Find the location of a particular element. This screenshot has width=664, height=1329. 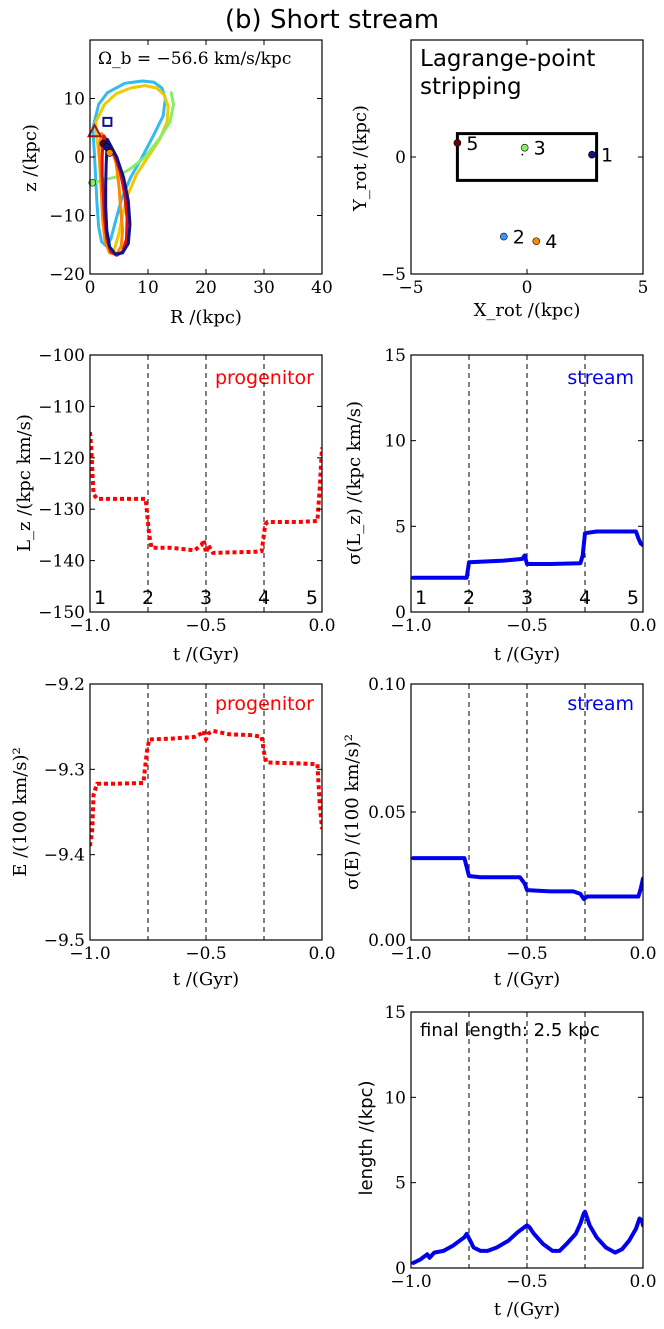

e-stream-plot: −1.0 −0.5 0.0 0.00 0.05 0.10 is located at coordinates (512, 819).